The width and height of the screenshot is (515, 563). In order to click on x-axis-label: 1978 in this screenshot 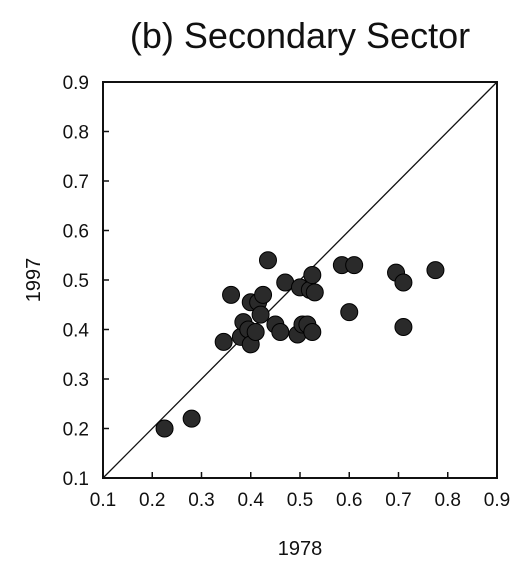, I will do `click(300, 549)`.